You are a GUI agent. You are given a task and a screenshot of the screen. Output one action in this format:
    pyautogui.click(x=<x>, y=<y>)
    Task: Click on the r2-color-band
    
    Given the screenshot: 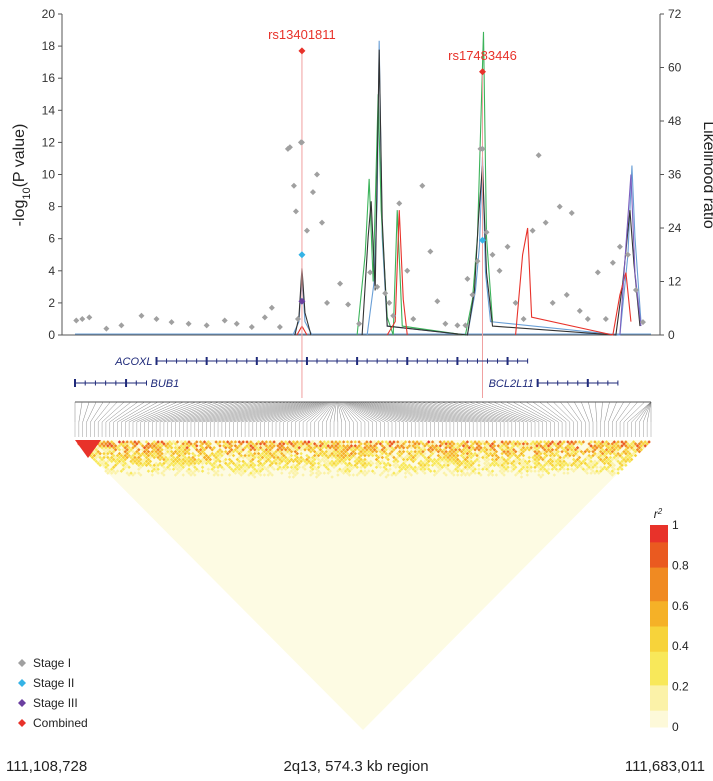 What is the action you would take?
    pyautogui.click(x=659, y=672)
    